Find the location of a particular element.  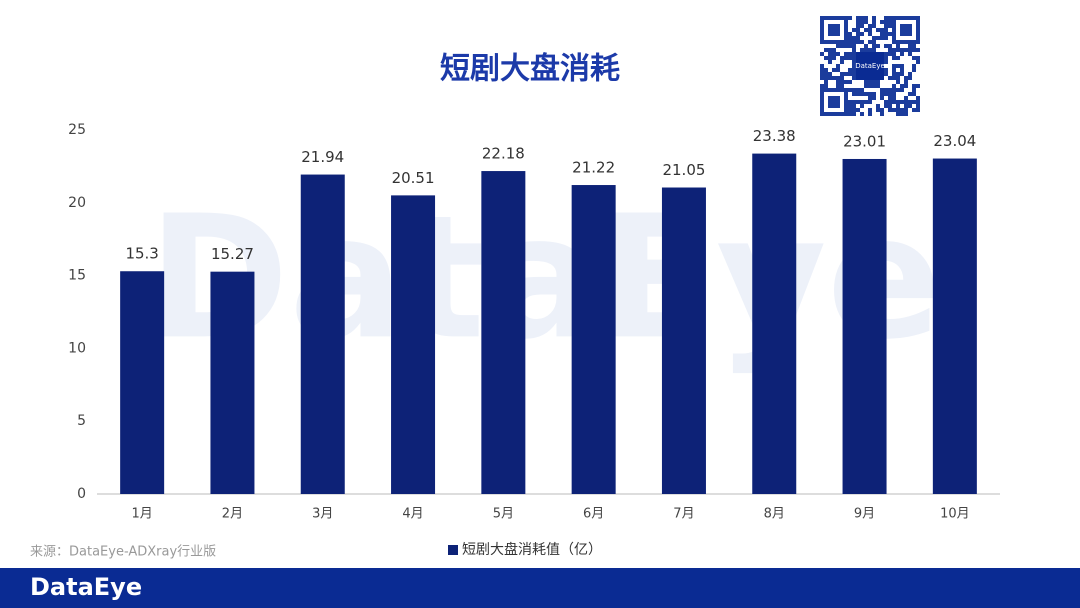

qr-logo is located at coordinates (870, 66).